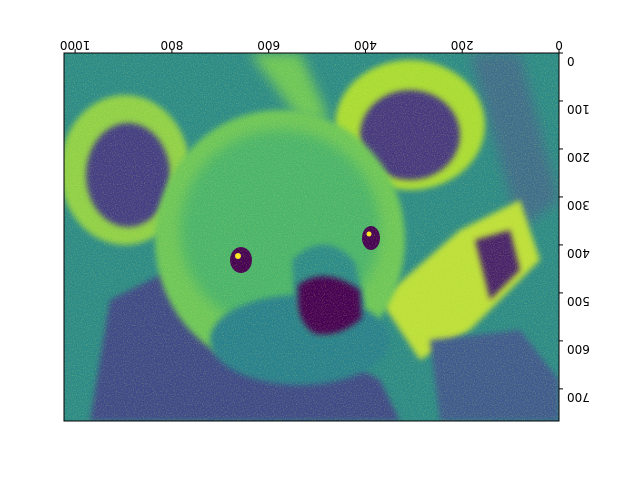  Describe the element at coordinates (578, 205) in the screenshot. I see `y-tick-label: 300` at that location.